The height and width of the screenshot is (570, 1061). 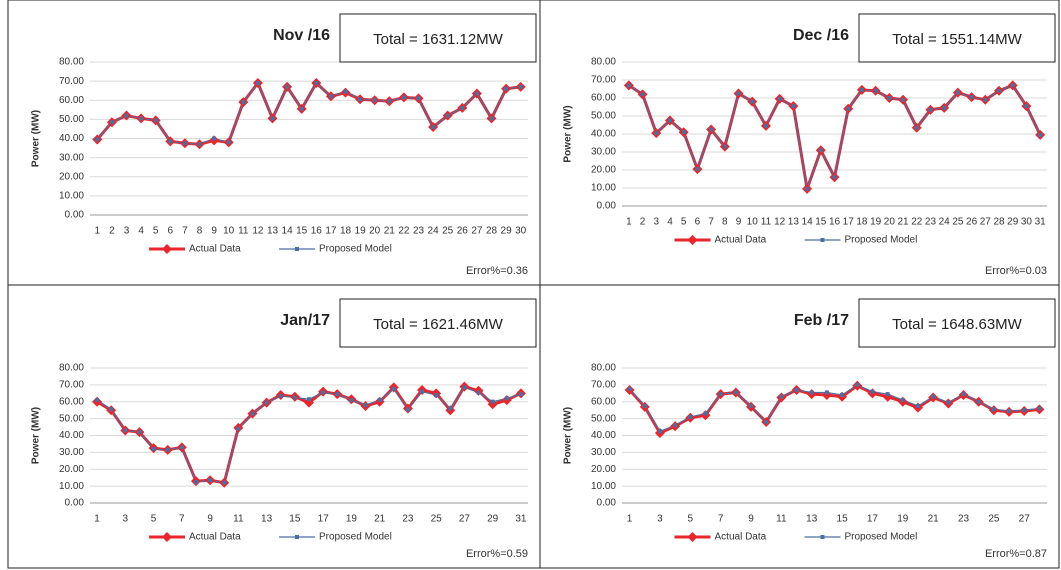 I want to click on x-tick-label: 30, so click(x=1027, y=222).